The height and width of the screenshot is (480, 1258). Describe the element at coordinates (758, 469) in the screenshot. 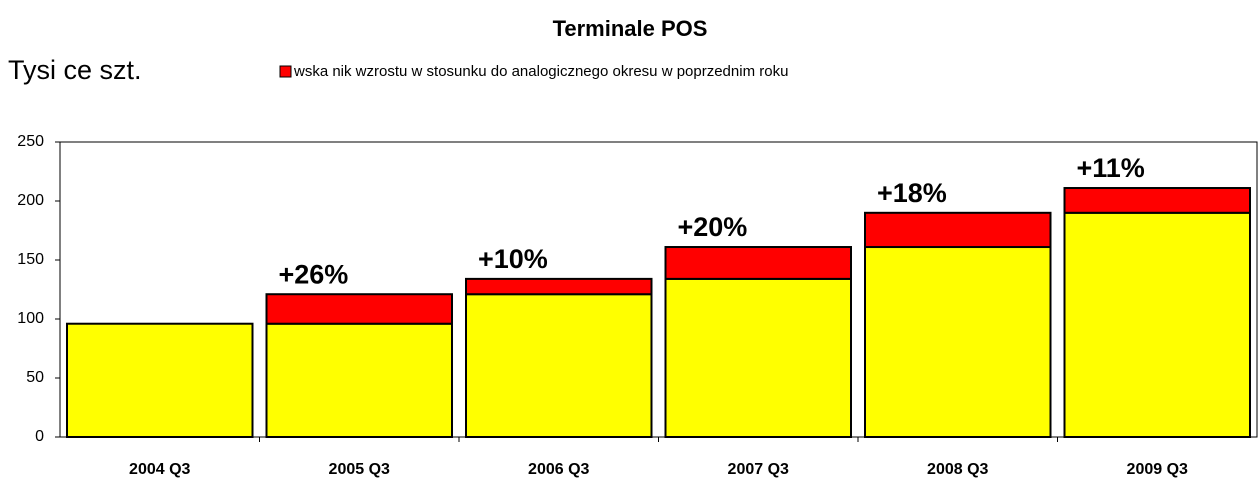

I see `x-tick-label: 2007 Q3` at that location.